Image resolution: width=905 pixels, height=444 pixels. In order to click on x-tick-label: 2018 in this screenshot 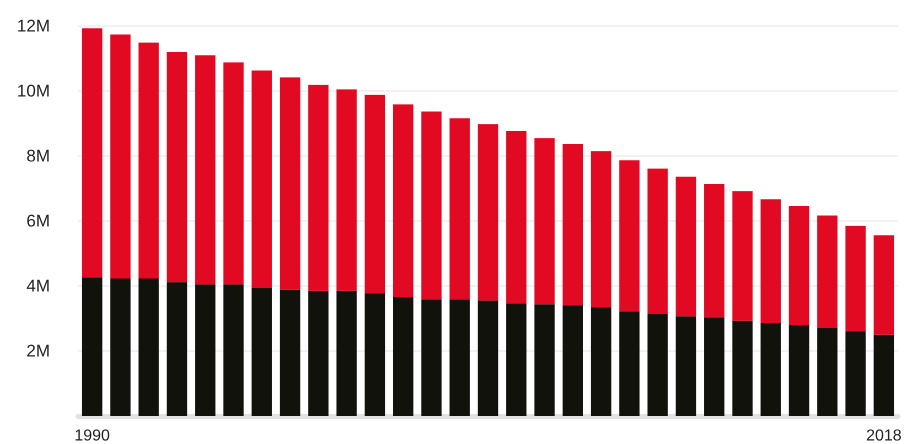, I will do `click(884, 436)`.